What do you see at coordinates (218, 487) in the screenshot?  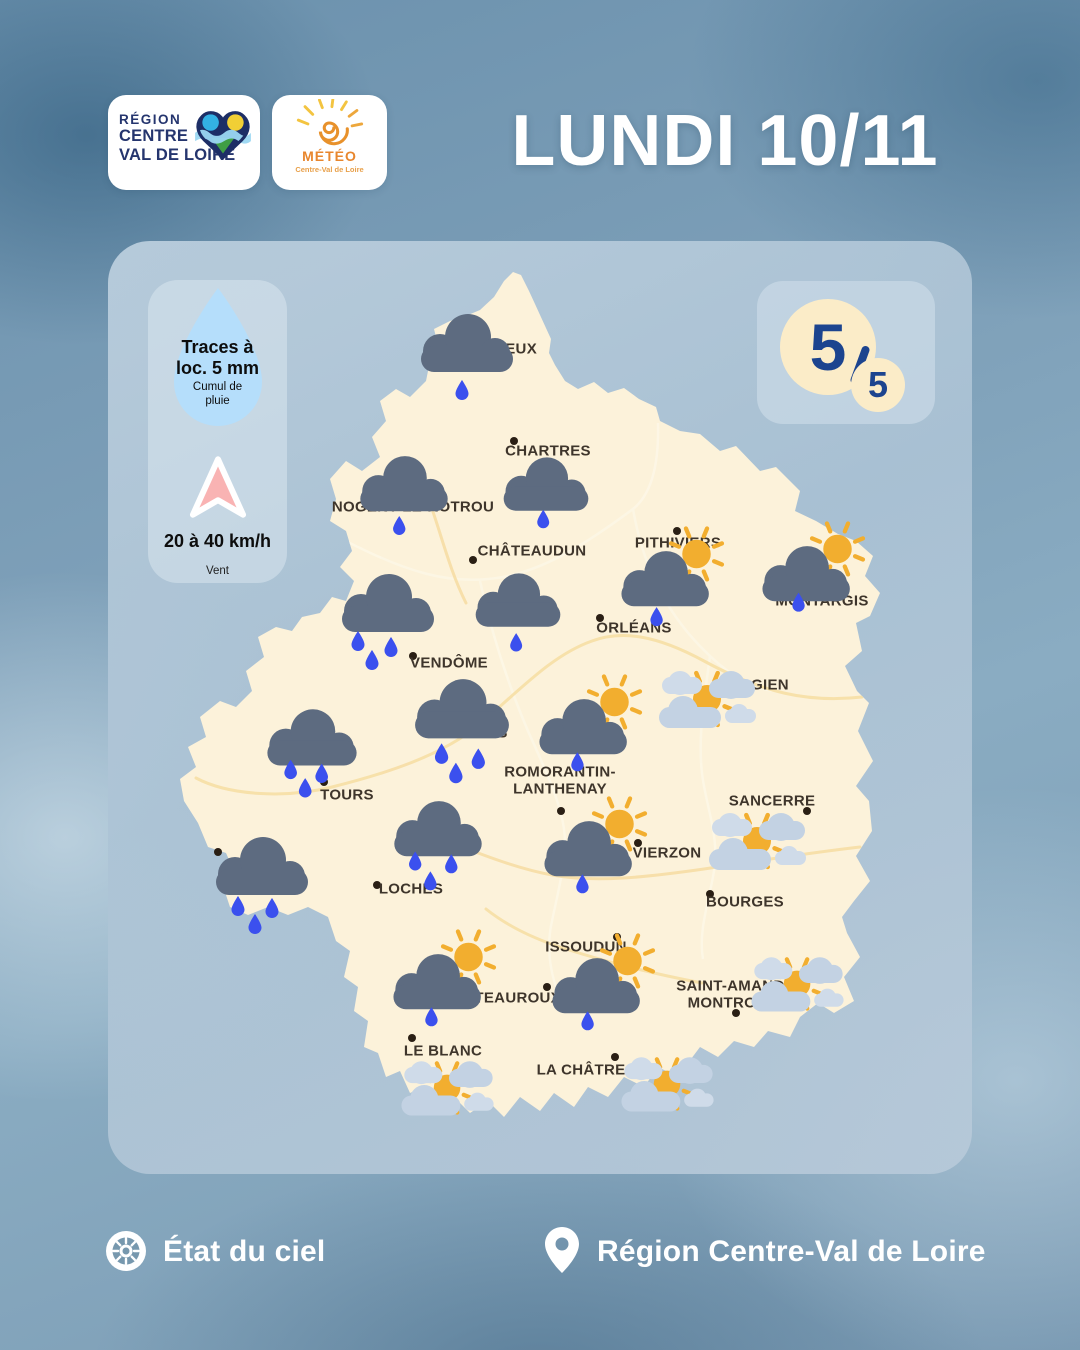 I see `wind-direction-arrow-icon` at bounding box center [218, 487].